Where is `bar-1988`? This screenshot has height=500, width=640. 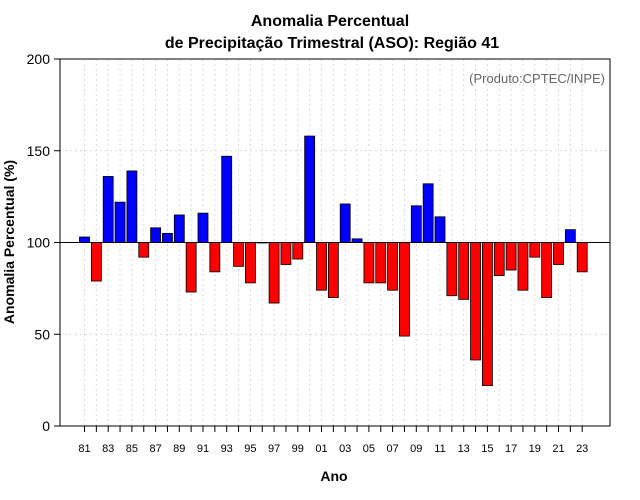 bar-1988 is located at coordinates (167, 237).